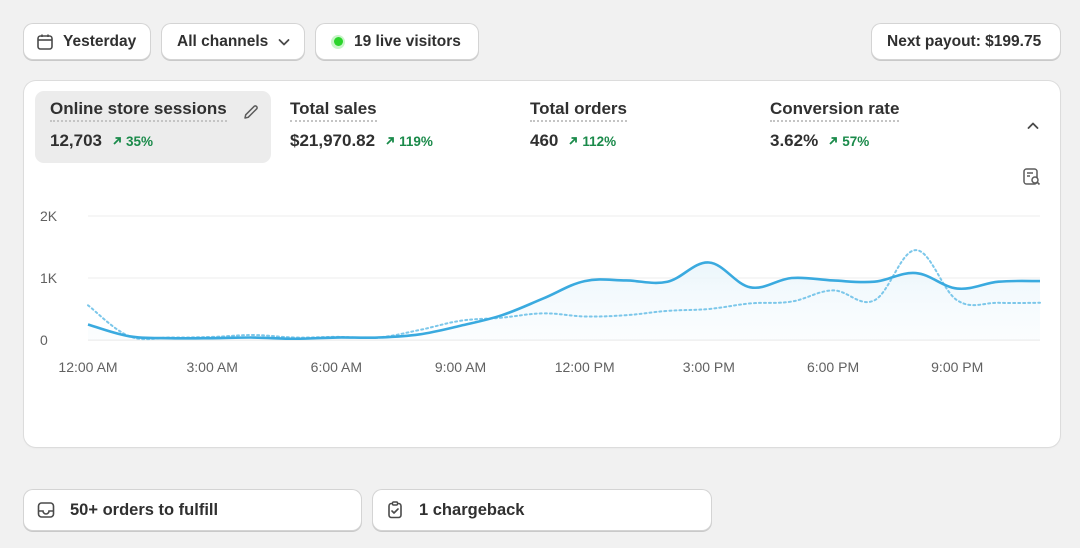 The width and height of the screenshot is (1080, 548). I want to click on live-visitors-label: 19 live visitors, so click(407, 41).